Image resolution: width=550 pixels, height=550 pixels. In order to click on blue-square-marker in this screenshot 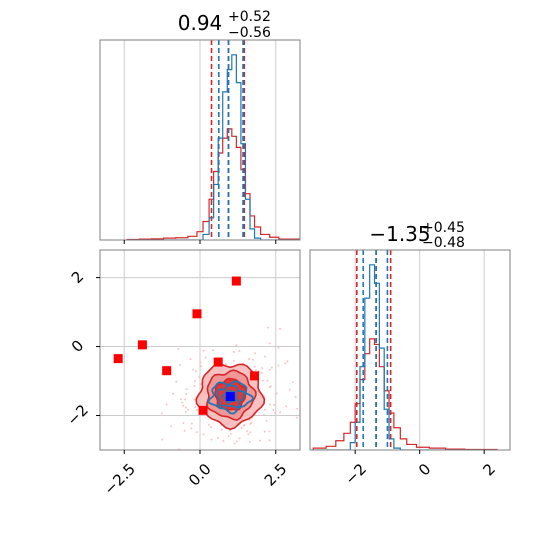, I will do `click(230, 397)`.